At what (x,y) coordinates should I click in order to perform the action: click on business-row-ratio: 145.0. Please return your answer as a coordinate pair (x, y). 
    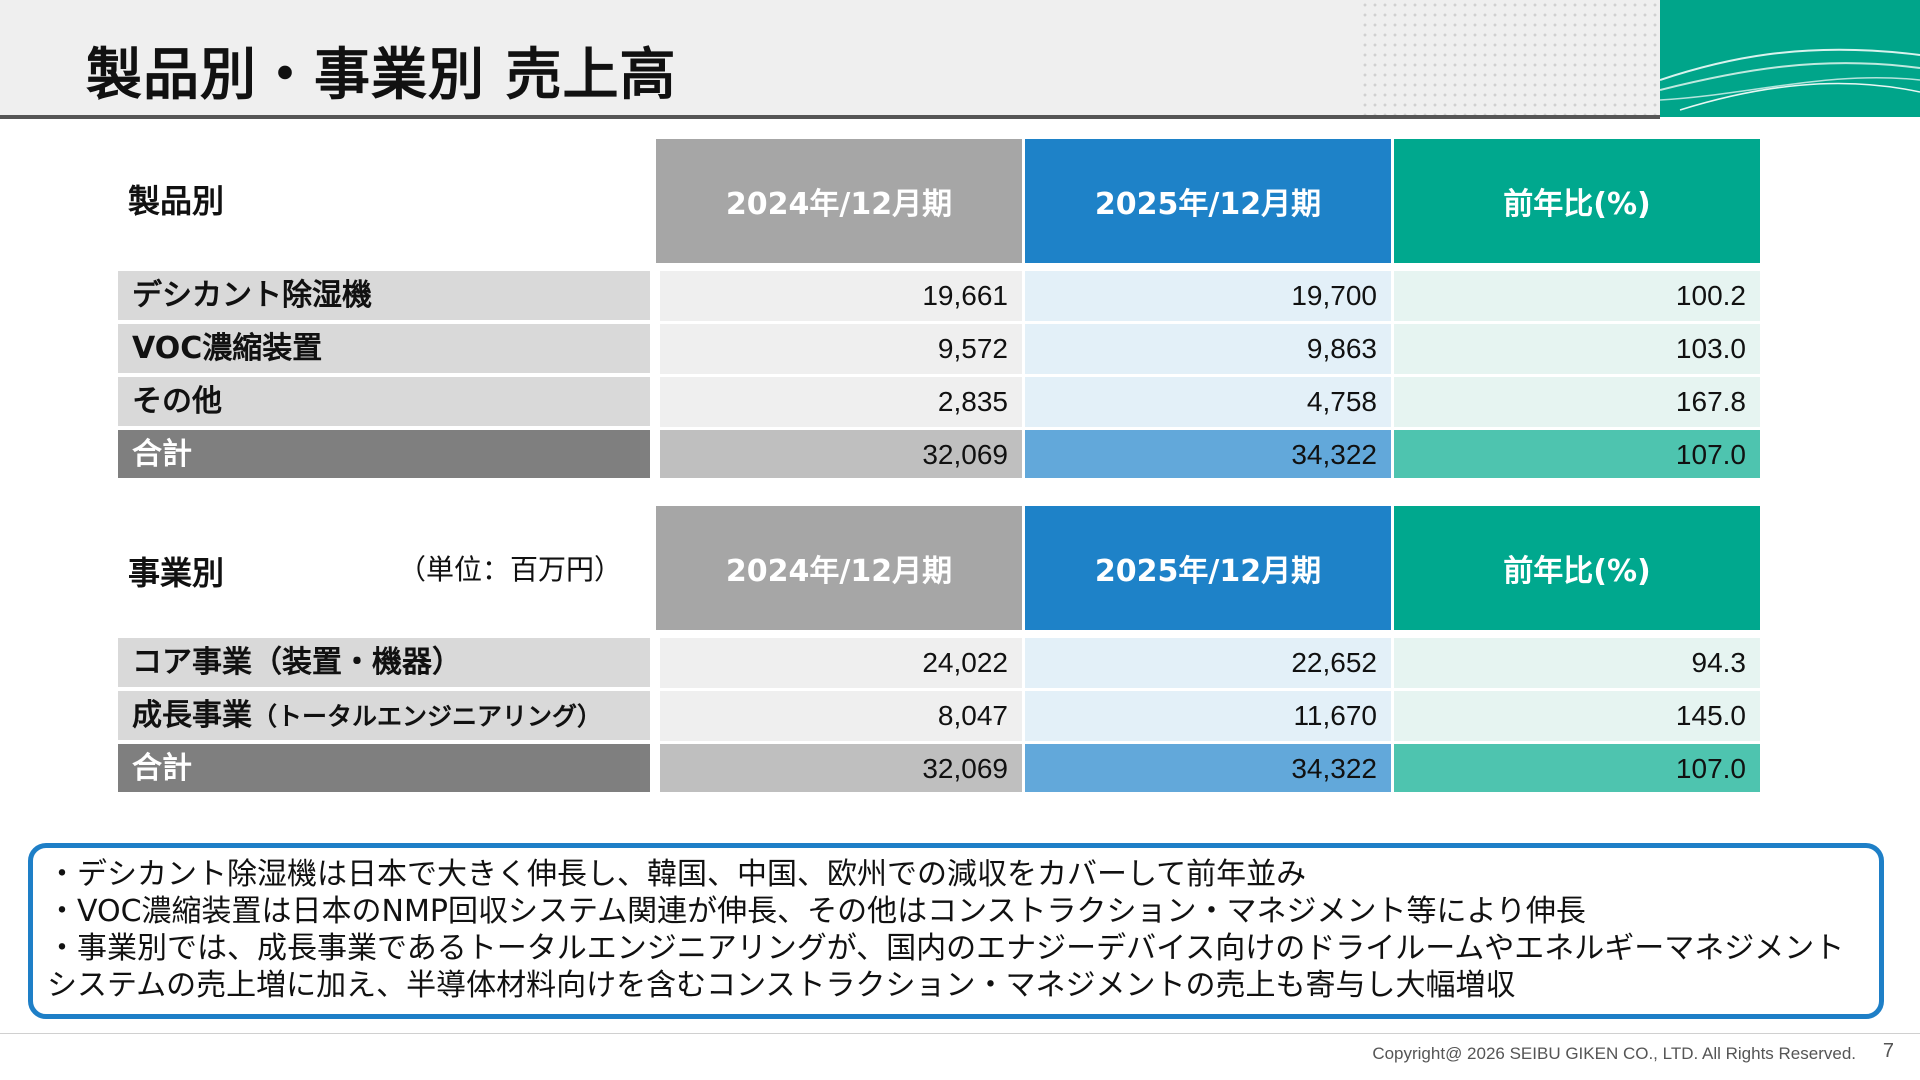
    Looking at the image, I should click on (1577, 716).